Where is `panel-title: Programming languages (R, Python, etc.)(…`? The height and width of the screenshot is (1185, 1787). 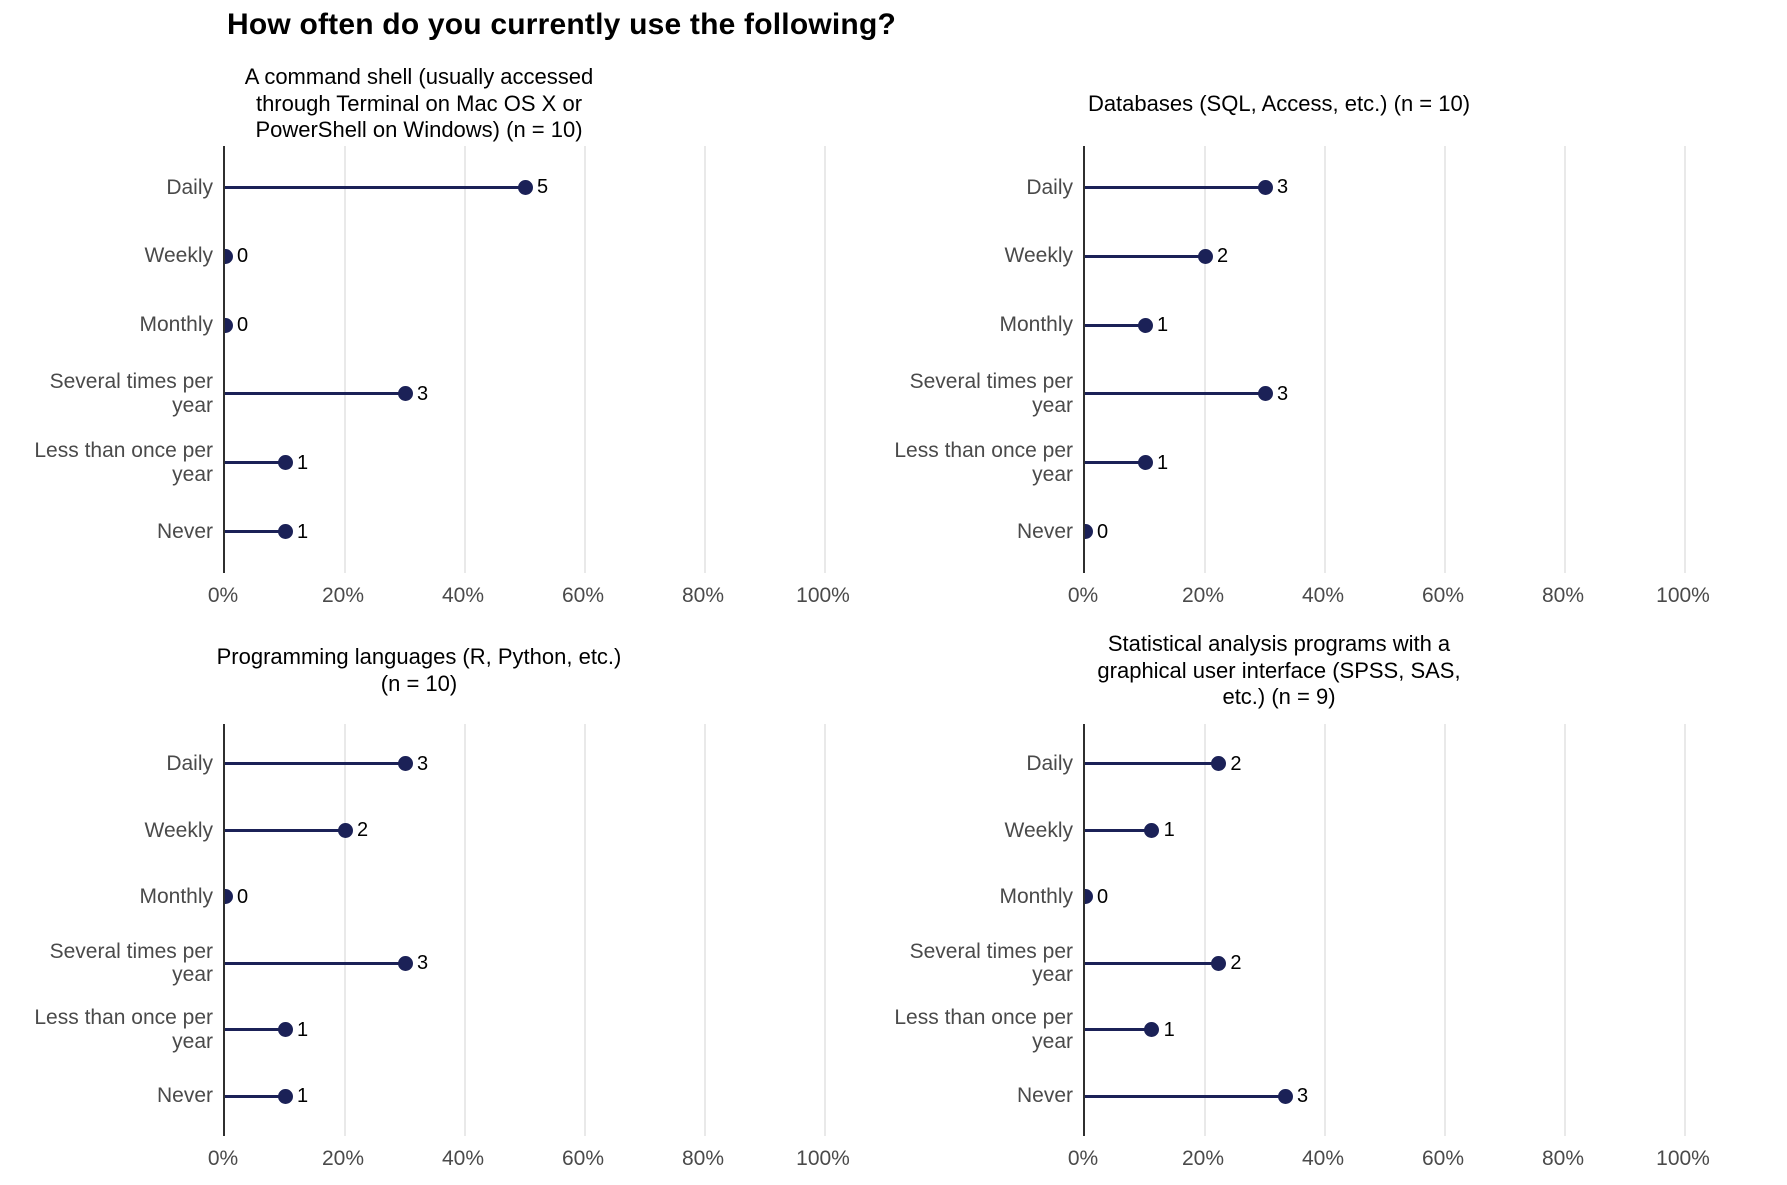
panel-title: Programming languages (R, Python, etc.)(… is located at coordinates (419, 671).